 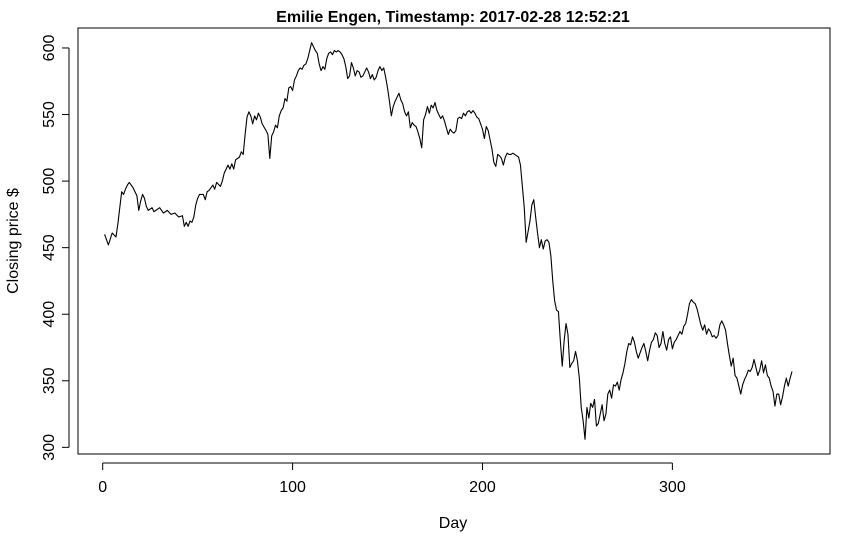 What do you see at coordinates (49, 48) in the screenshot?
I see `y-tick-label: 600` at bounding box center [49, 48].